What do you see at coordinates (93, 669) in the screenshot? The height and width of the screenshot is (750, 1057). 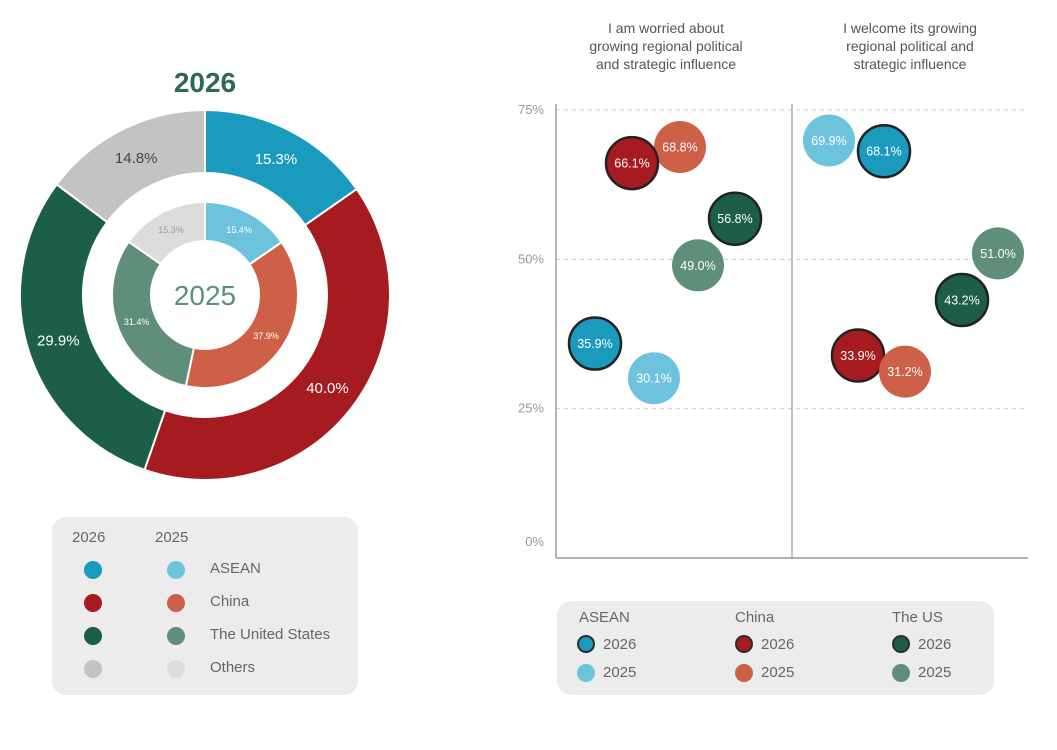 I see `legend-swatch-others-2026` at bounding box center [93, 669].